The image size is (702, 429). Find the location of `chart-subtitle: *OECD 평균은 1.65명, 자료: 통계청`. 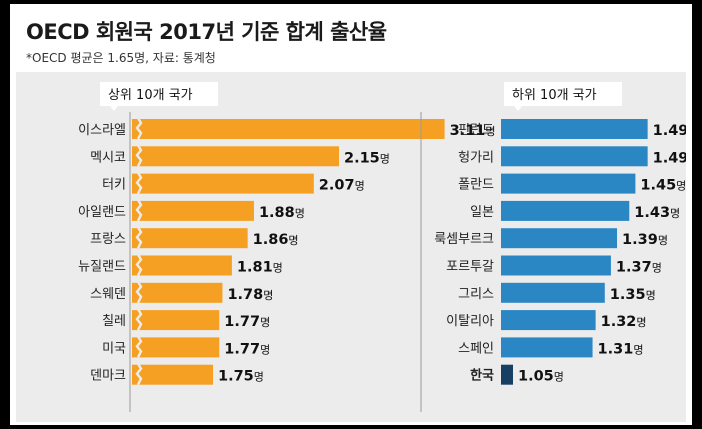

chart-subtitle: *OECD 평균은 1.65명, 자료: 통계청 is located at coordinates (121, 58).